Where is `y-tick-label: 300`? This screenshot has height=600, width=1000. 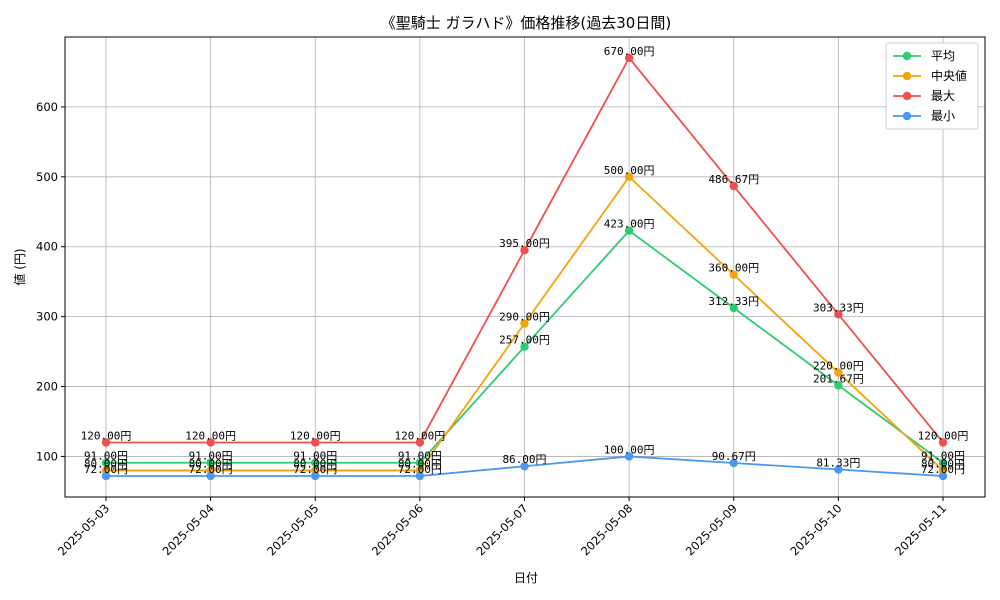
y-tick-label: 300 is located at coordinates (47, 317).